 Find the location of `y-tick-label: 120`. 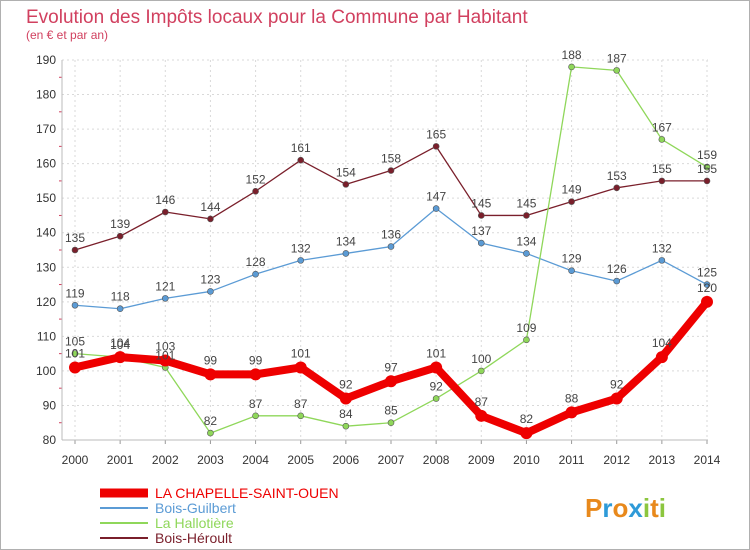

y-tick-label: 120 is located at coordinates (46, 302).